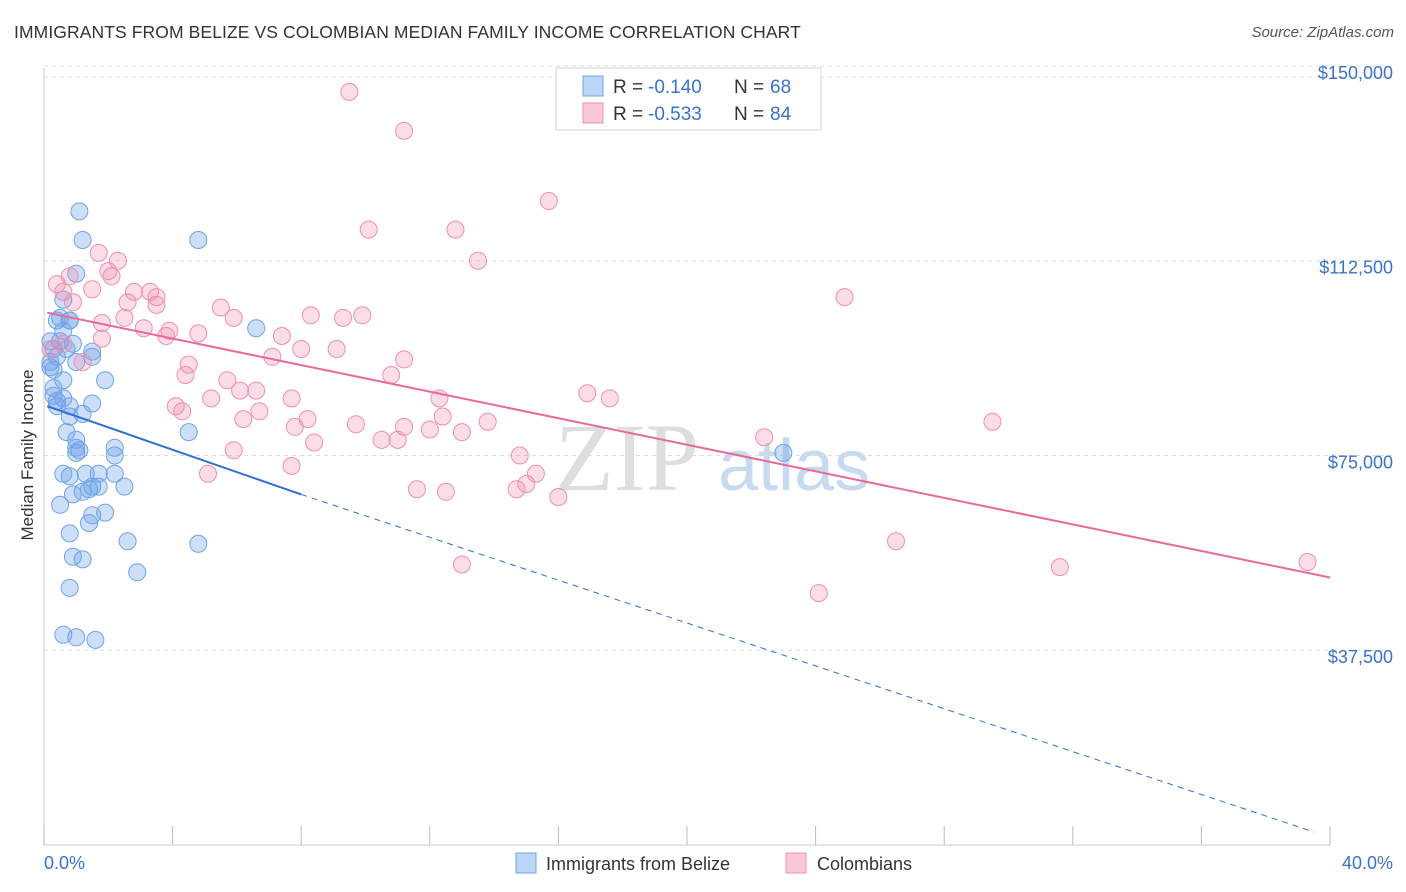  What do you see at coordinates (675, 87) in the screenshot?
I see `legend-r-value-1: -0.140` at bounding box center [675, 87].